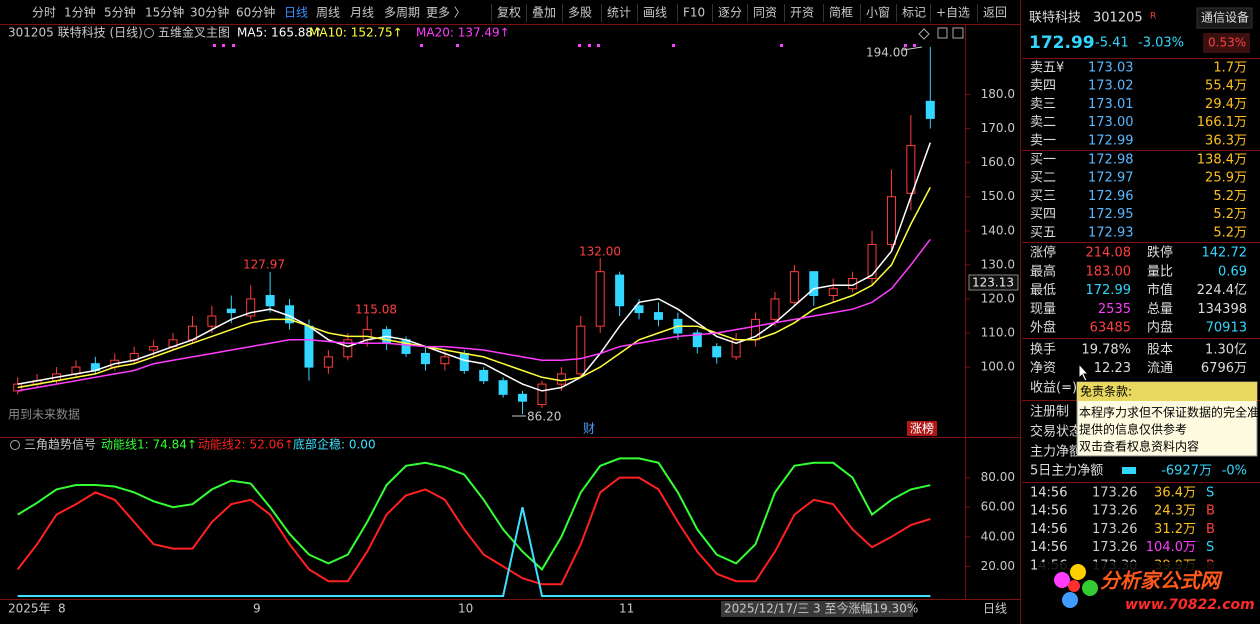  Describe the element at coordinates (446, 13) in the screenshot. I see `toolbar-item: 更多 〉` at that location.